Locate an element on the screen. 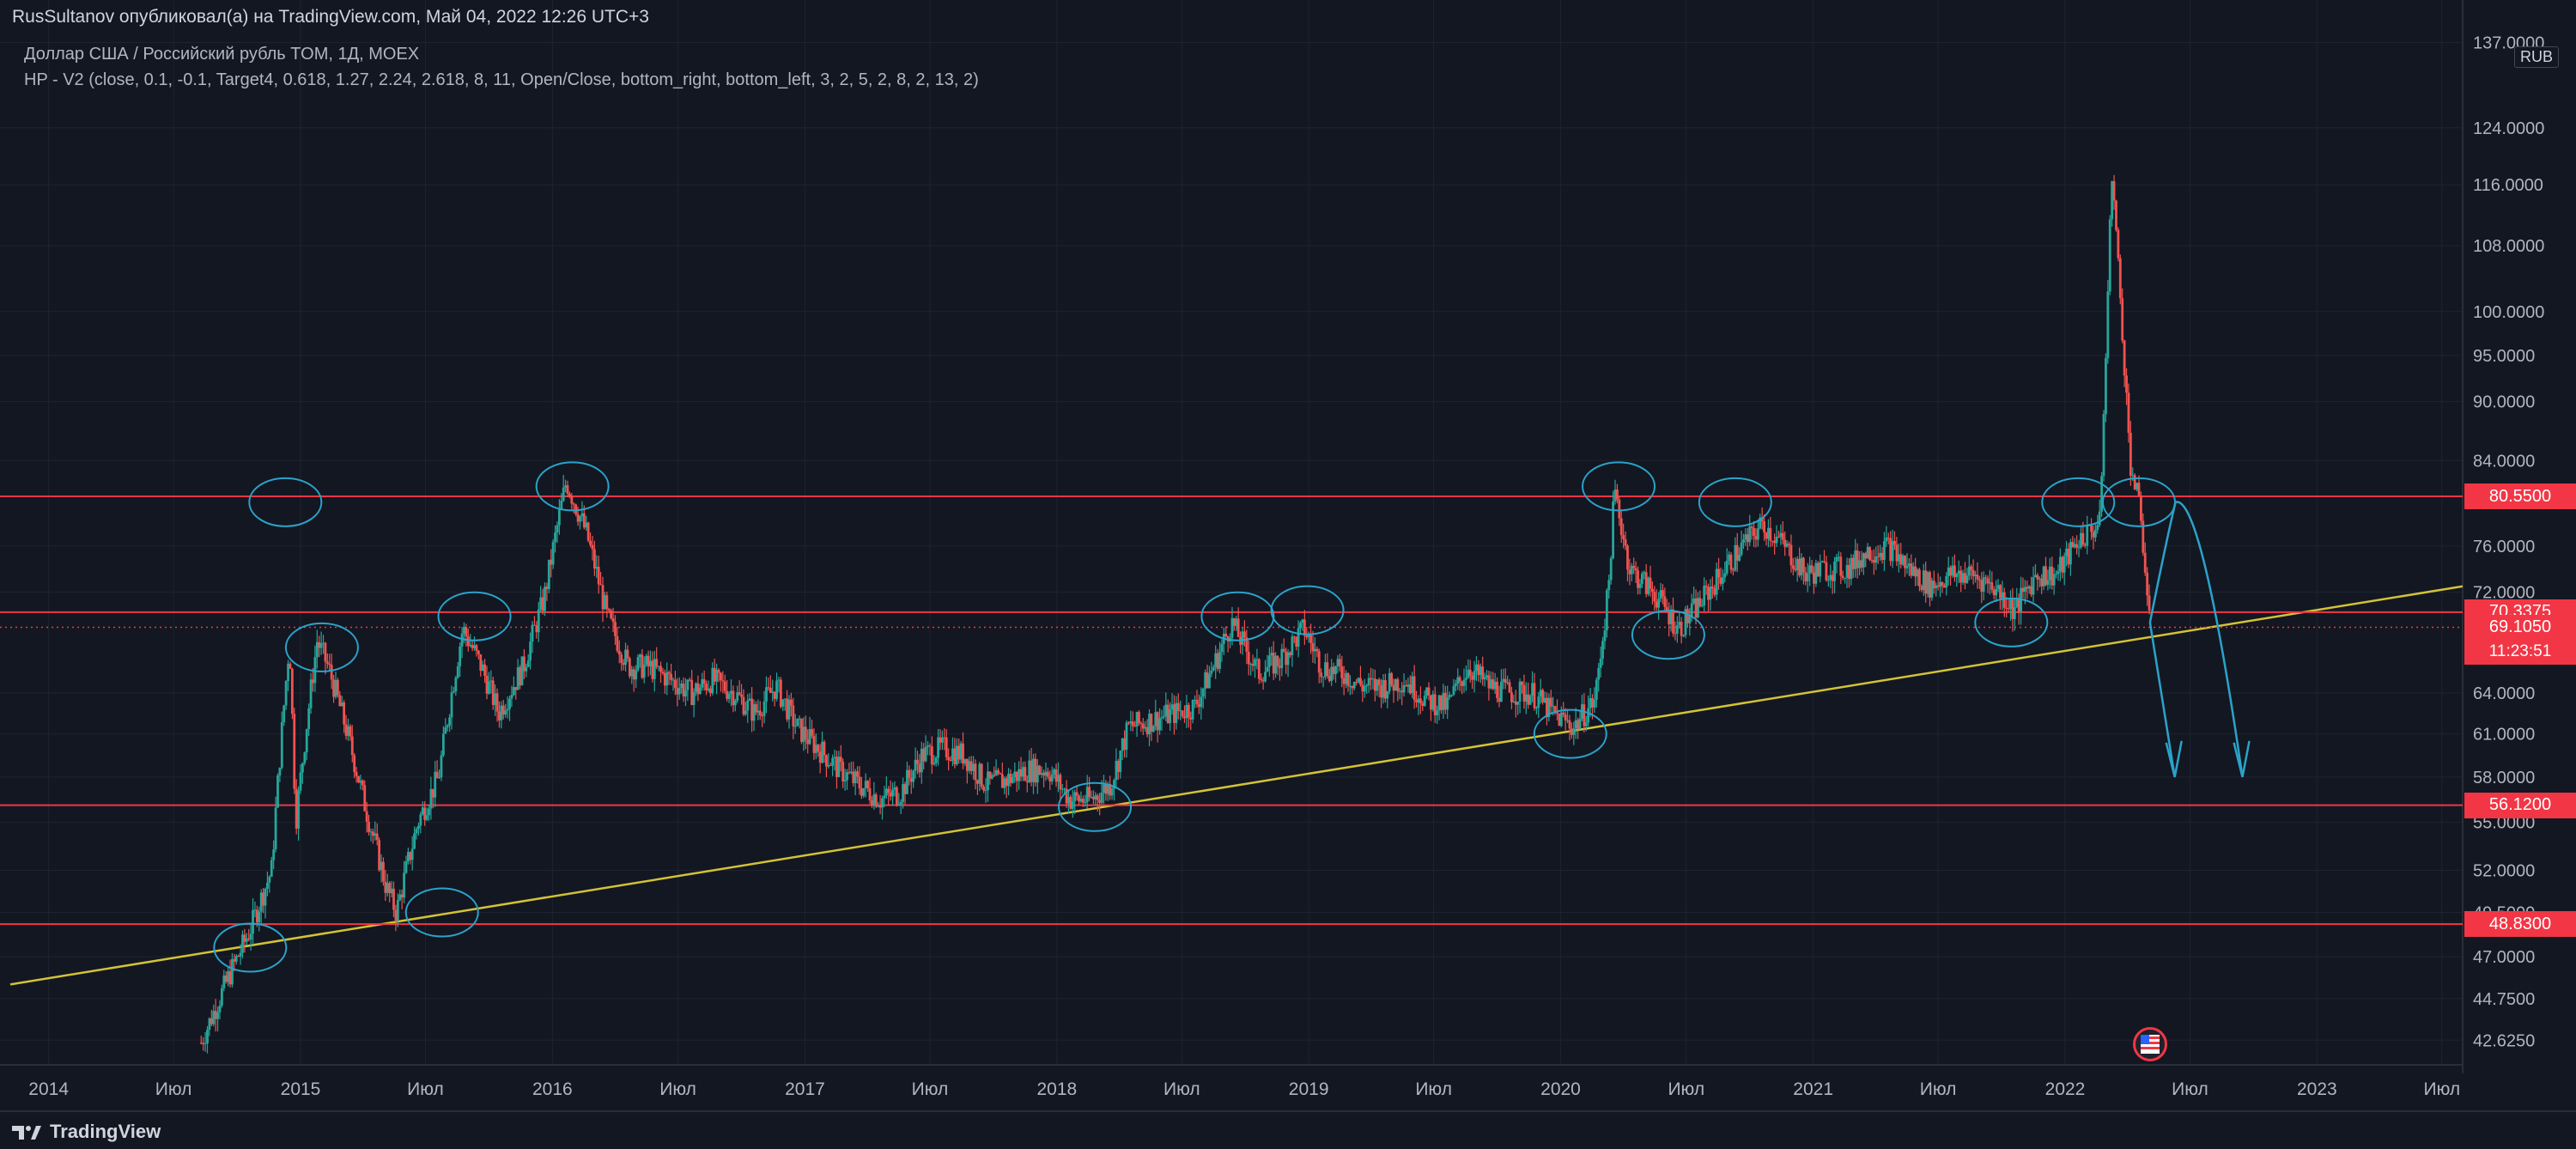  annotation-circle is located at coordinates (285, 502).